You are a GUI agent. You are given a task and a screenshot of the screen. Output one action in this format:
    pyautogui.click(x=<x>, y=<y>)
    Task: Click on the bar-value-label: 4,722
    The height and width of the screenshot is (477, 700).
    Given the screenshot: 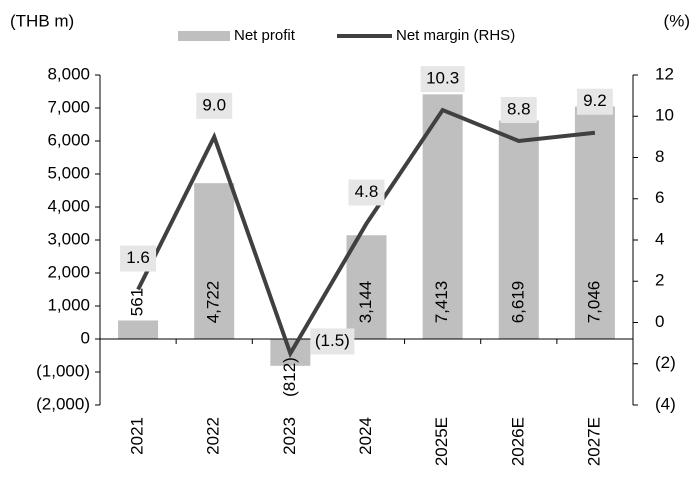 What is the action you would take?
    pyautogui.click(x=213, y=302)
    